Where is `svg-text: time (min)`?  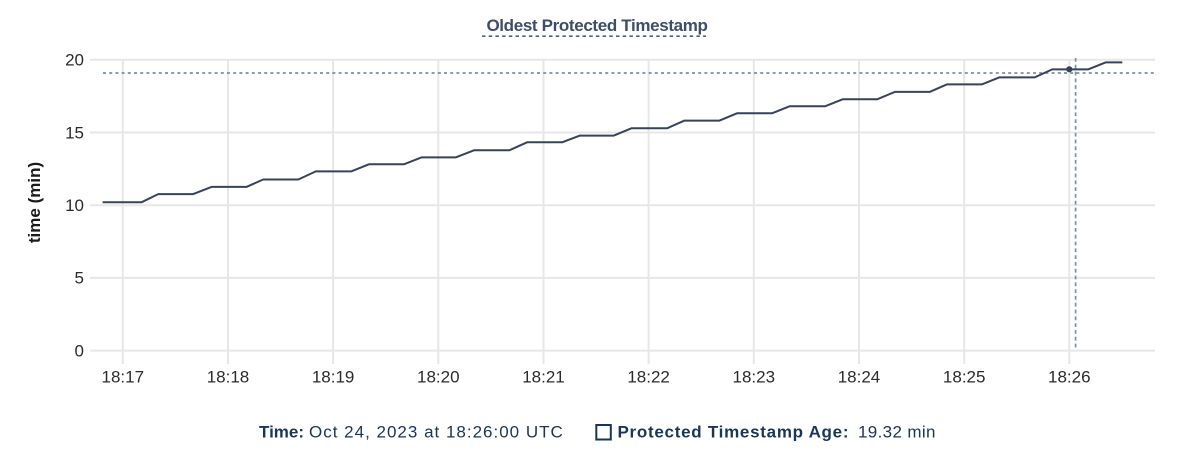 svg-text: time (min) is located at coordinates (34, 202).